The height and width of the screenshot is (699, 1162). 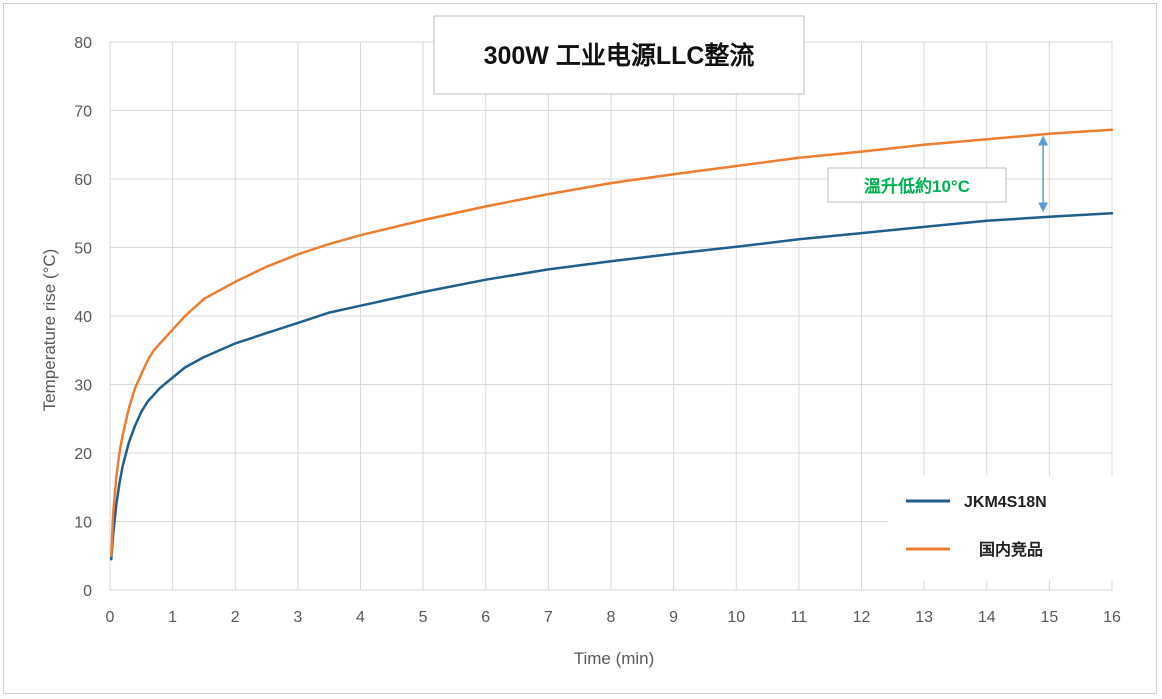 I want to click on legend-background, so click(x=1001, y=528).